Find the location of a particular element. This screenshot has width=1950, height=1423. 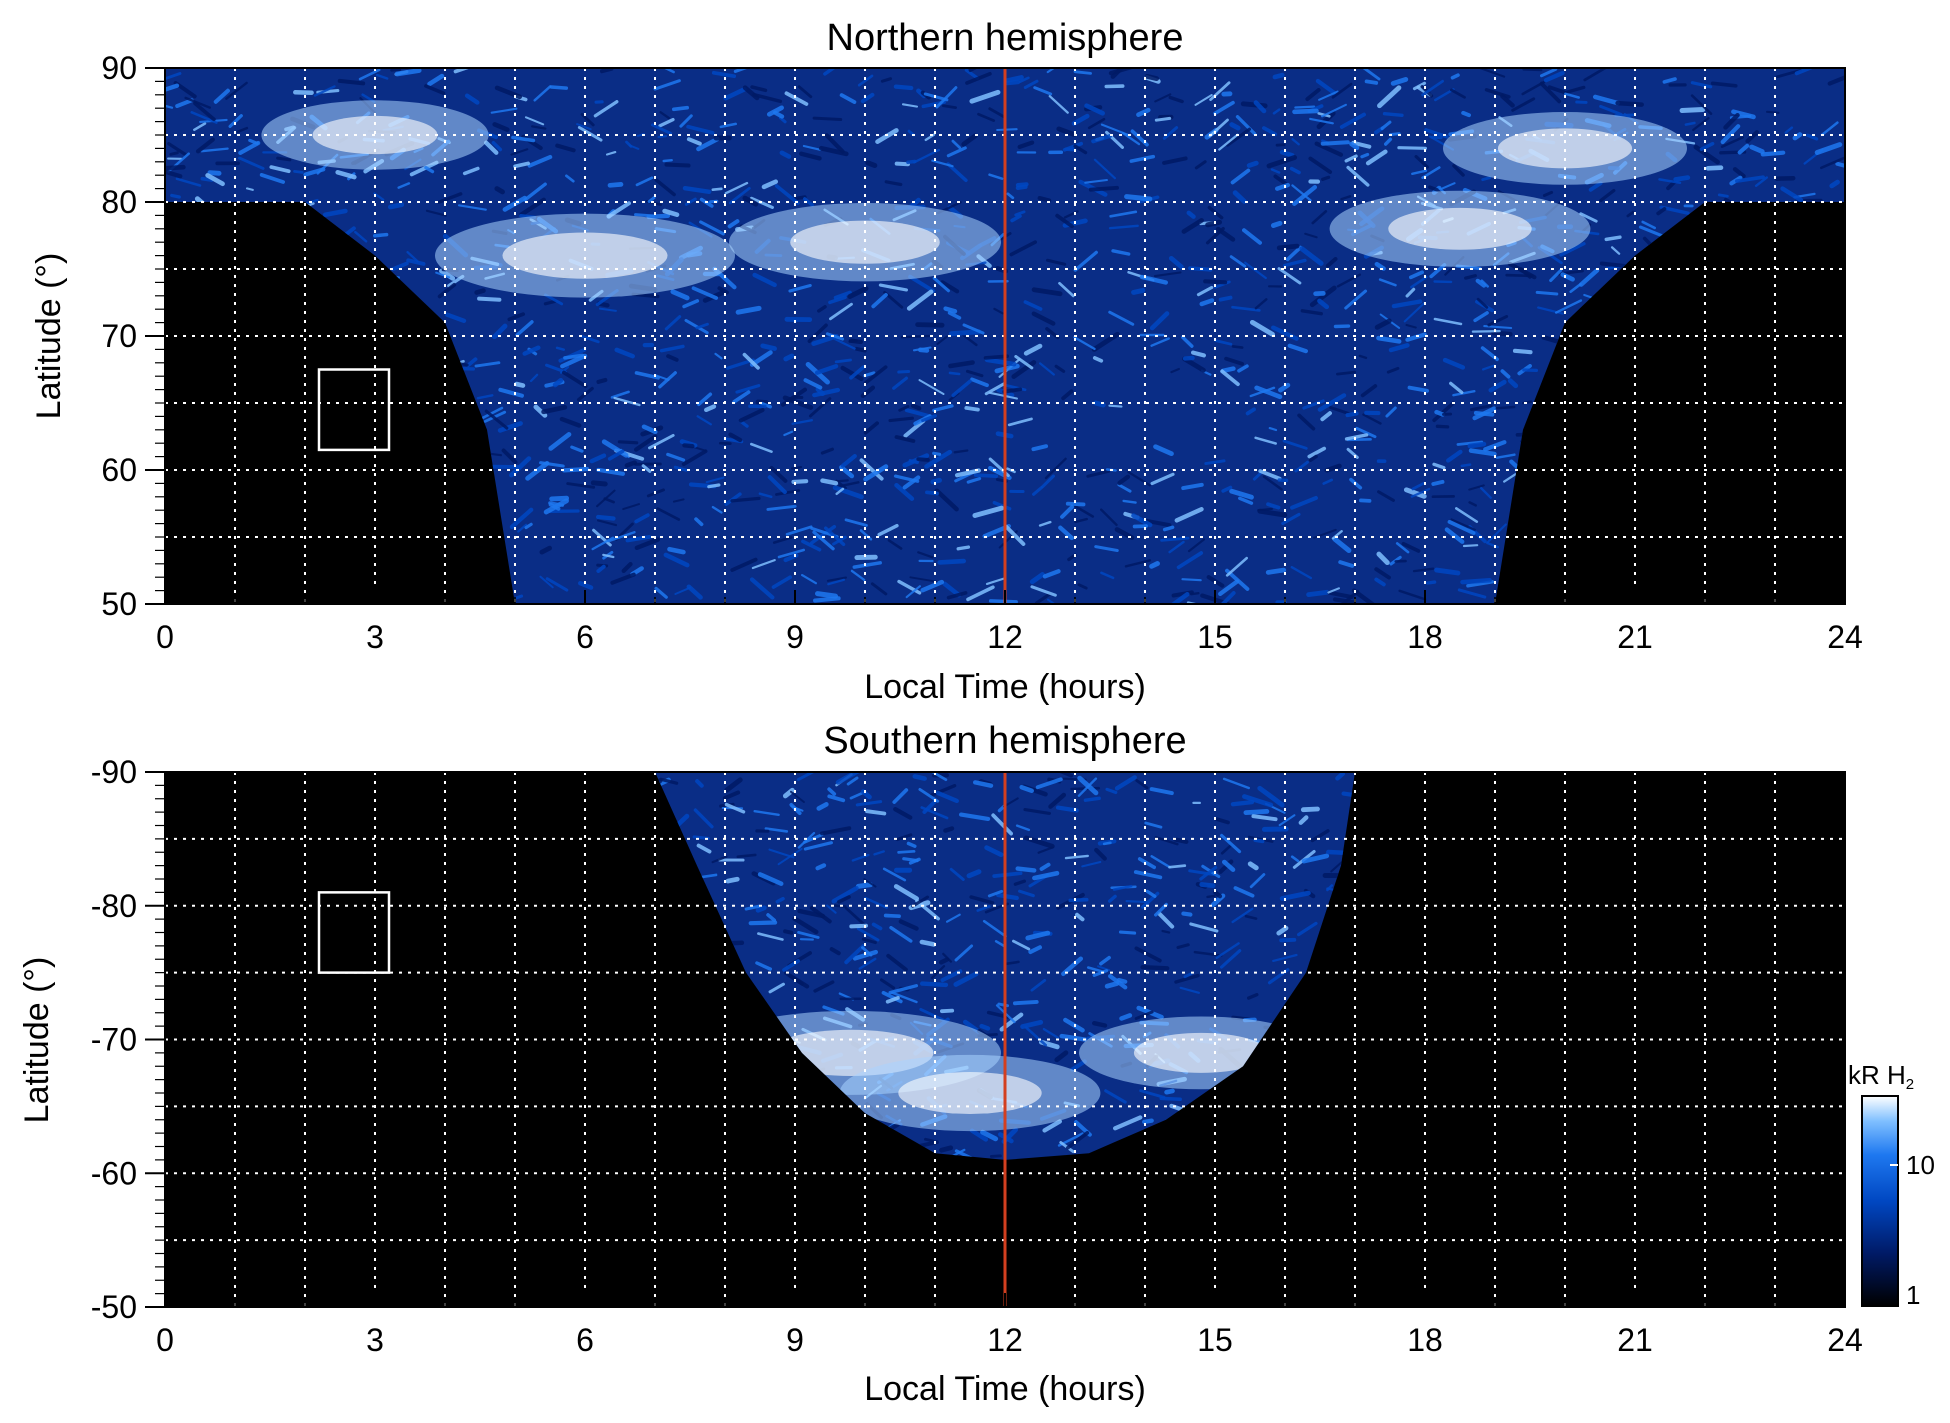

colorbar-label-subscript: 2 is located at coordinates (1910, 1084).